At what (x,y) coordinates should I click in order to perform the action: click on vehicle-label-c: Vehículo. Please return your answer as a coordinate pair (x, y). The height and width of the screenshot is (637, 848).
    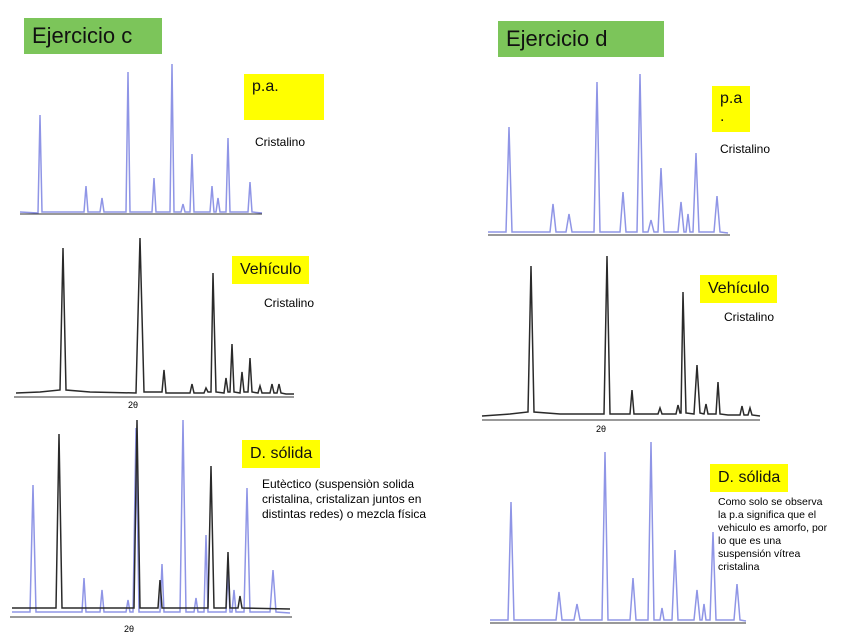
    Looking at the image, I should click on (271, 270).